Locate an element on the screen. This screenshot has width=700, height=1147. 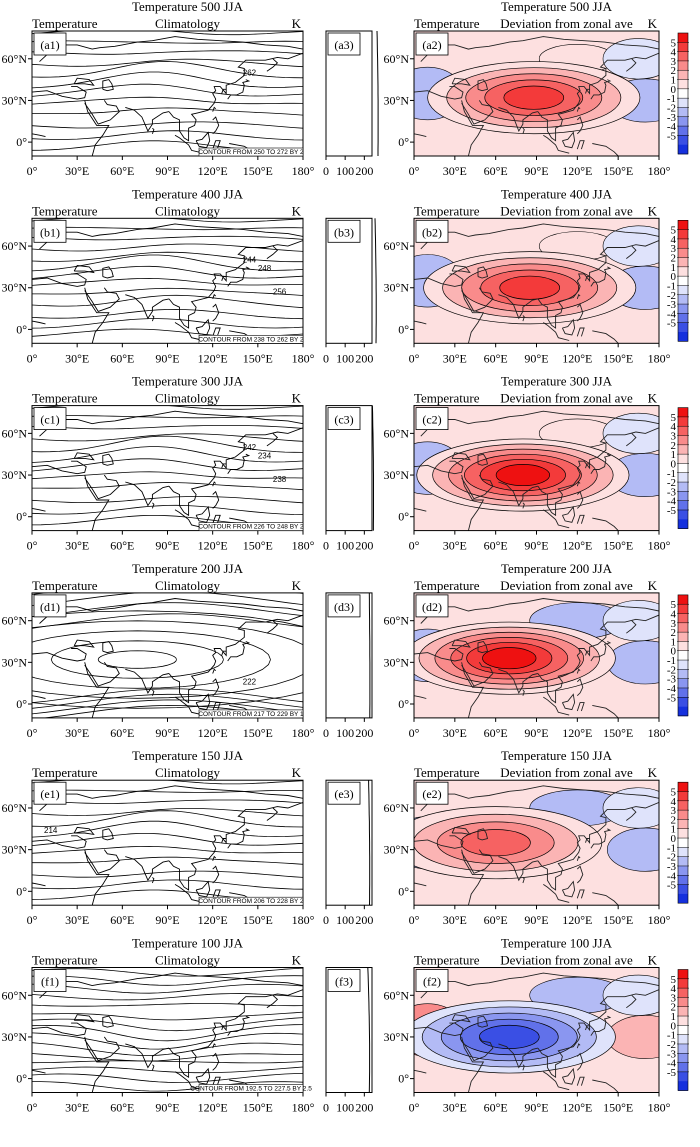
contour-label: 262 is located at coordinates (250, 72).